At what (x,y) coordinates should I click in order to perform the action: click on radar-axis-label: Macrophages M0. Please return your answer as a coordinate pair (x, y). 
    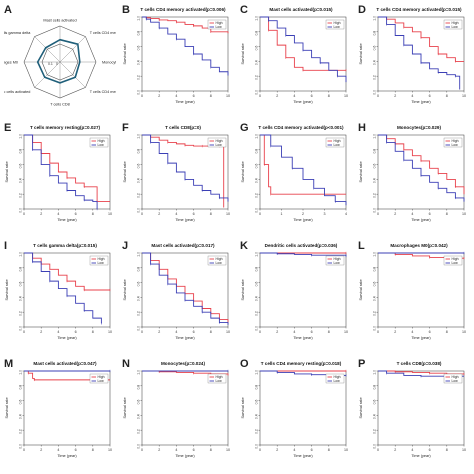
    Looking at the image, I should click on (11, 63).